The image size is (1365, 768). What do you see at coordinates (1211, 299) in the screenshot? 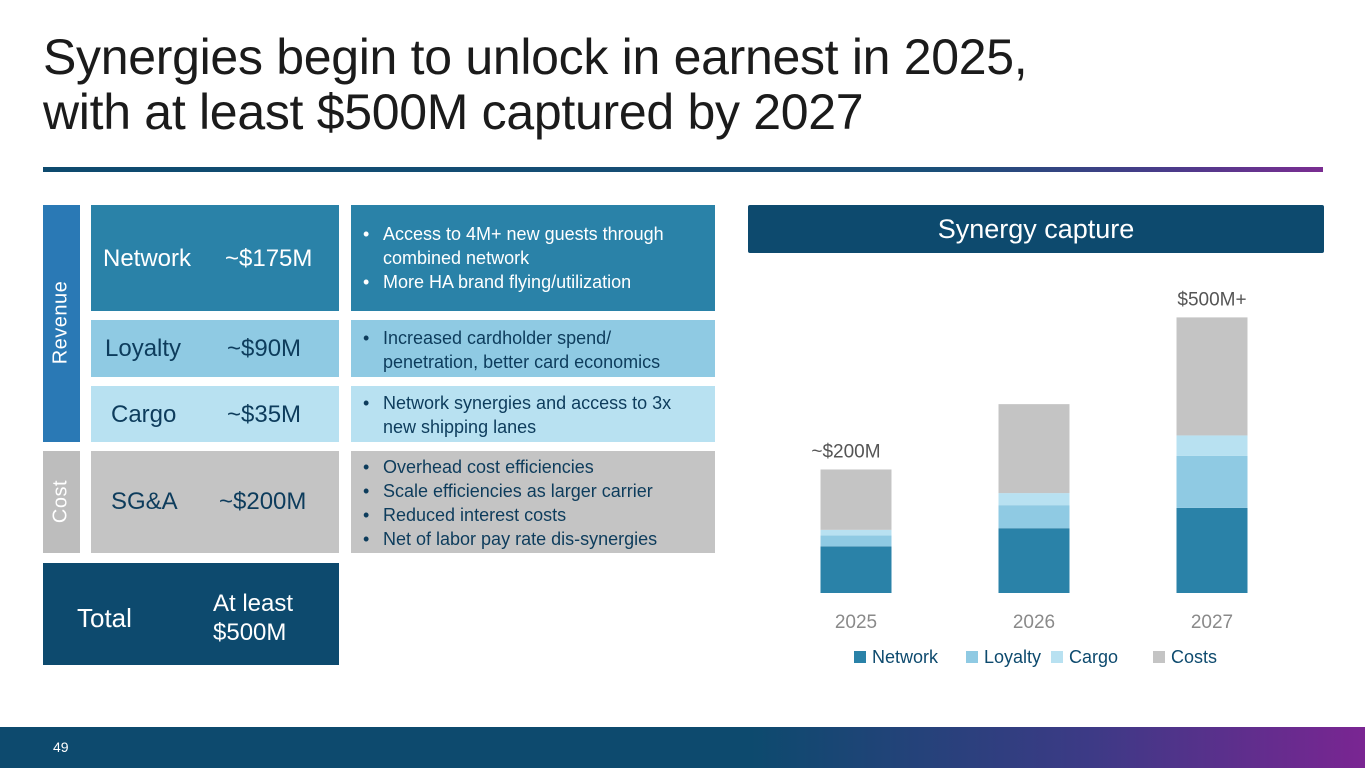
I see `data-label-2027: $500M+` at bounding box center [1211, 299].